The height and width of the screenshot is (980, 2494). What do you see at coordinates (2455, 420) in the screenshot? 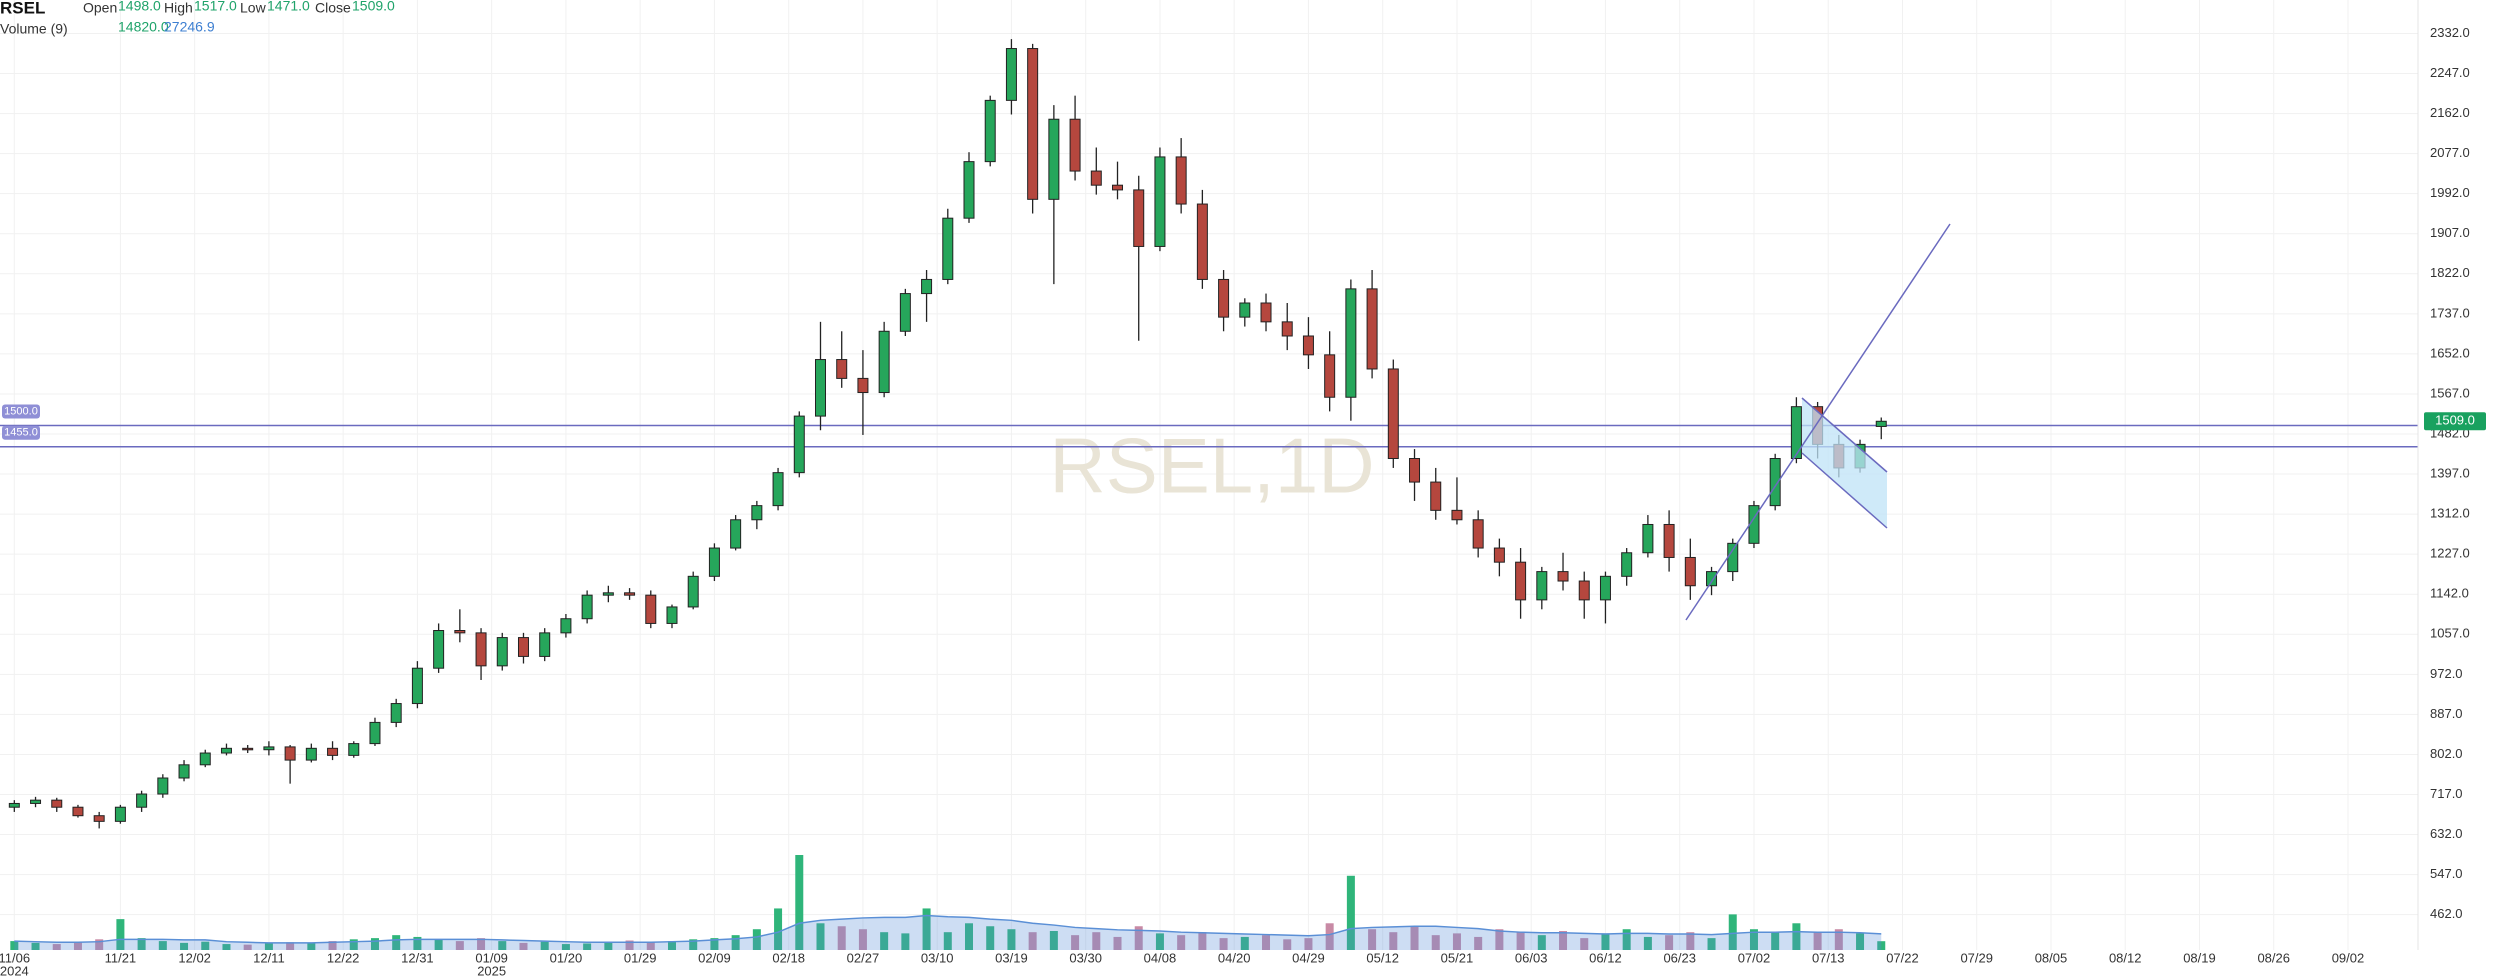
I see `price-tag-label: 1509.0` at bounding box center [2455, 420].